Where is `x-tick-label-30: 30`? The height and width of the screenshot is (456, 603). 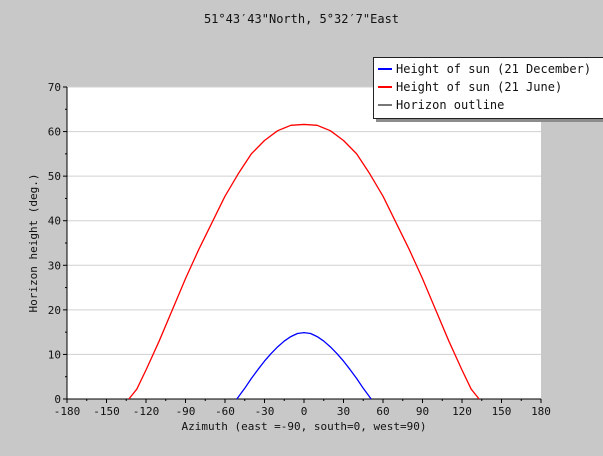 x-tick-label-30: 30 is located at coordinates (343, 411).